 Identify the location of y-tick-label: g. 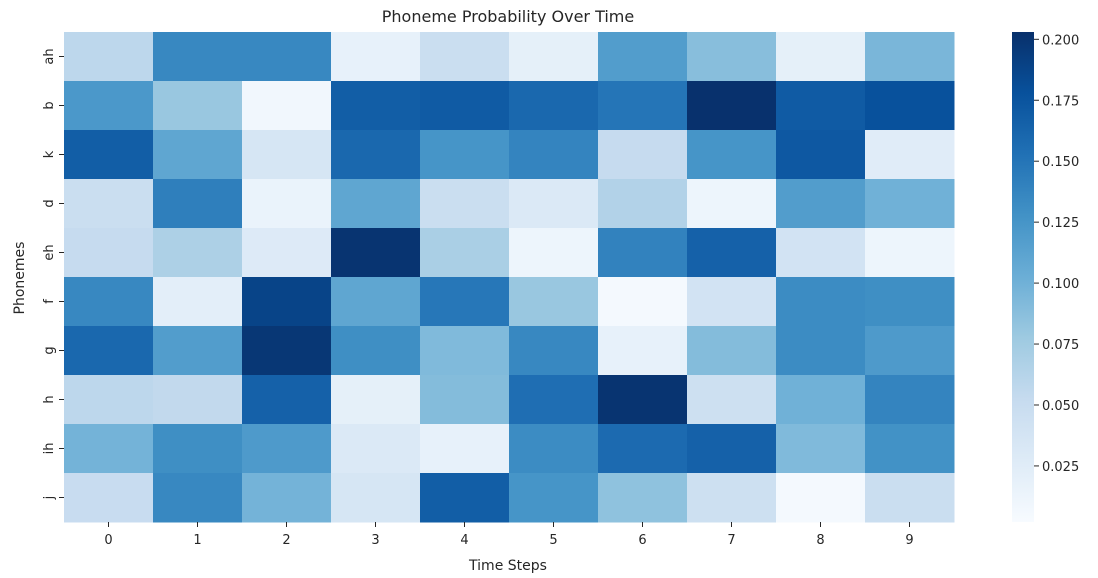
(49, 350).